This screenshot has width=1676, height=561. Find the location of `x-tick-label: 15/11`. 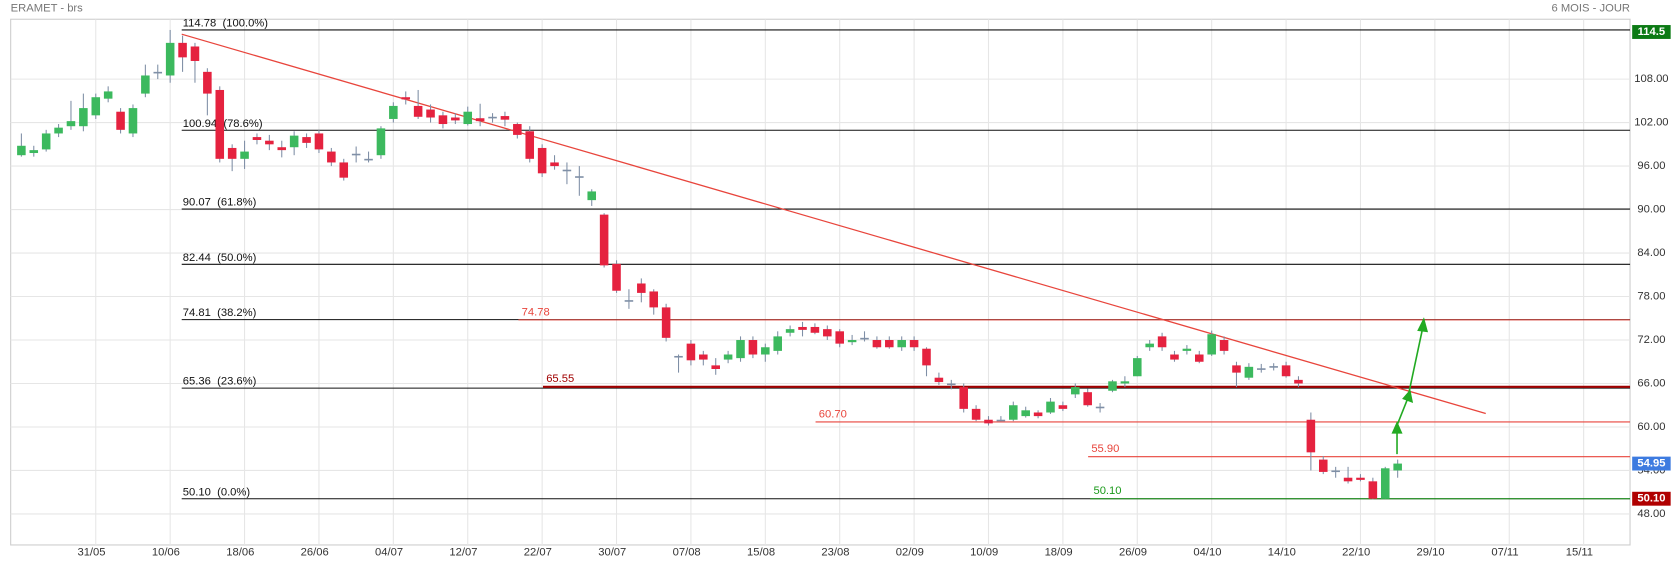

x-tick-label: 15/11 is located at coordinates (1579, 552).